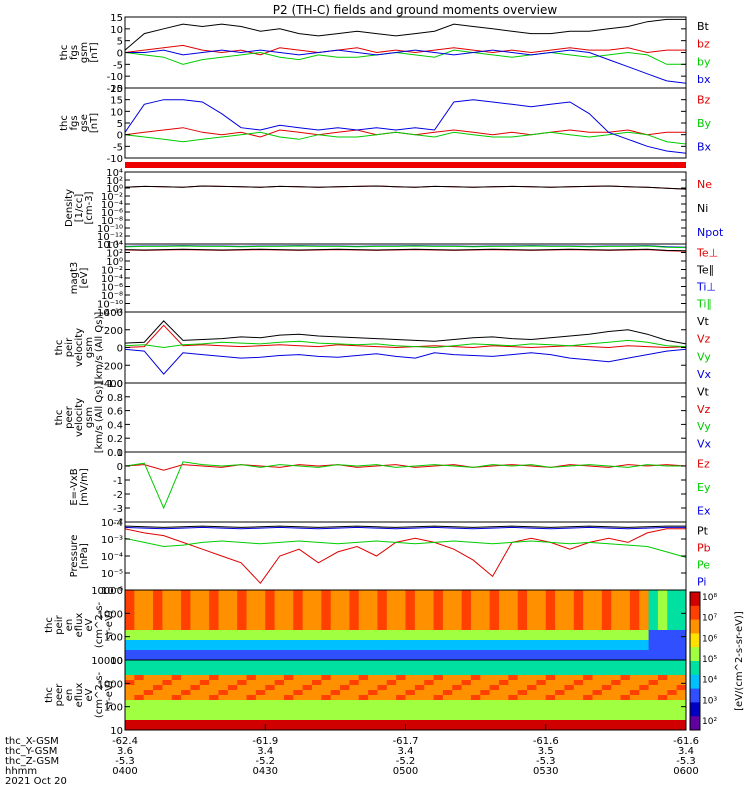 The image size is (750, 800). Describe the element at coordinates (21, 771) in the screenshot. I see `time-axis-row-label: hhmm` at that location.